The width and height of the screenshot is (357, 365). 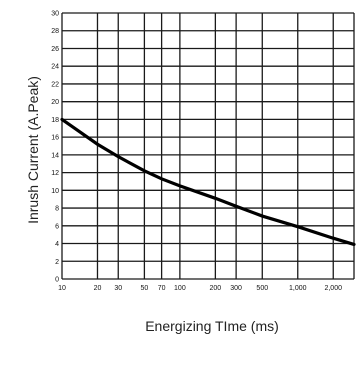 I want to click on x-tick-label: 50, so click(x=144, y=288).